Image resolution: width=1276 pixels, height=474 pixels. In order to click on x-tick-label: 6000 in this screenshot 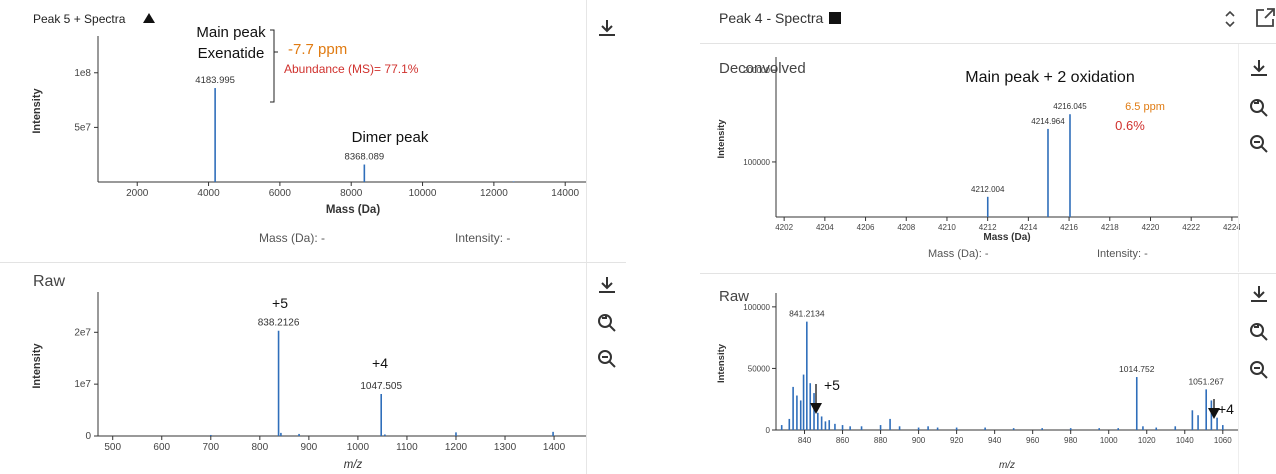, I will do `click(280, 193)`.